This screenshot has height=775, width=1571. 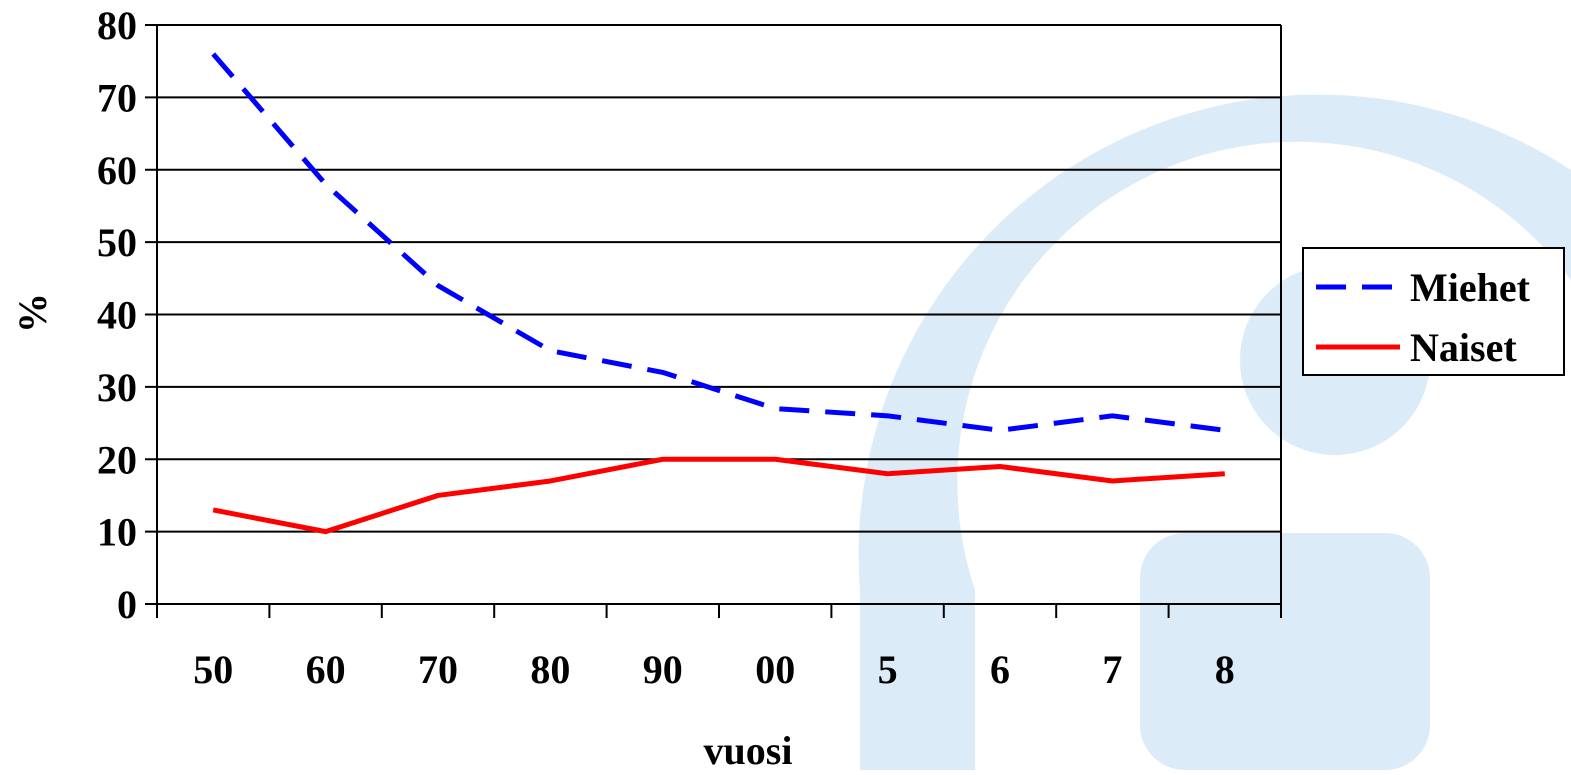 I want to click on watermark-stem, so click(x=1285, y=651).